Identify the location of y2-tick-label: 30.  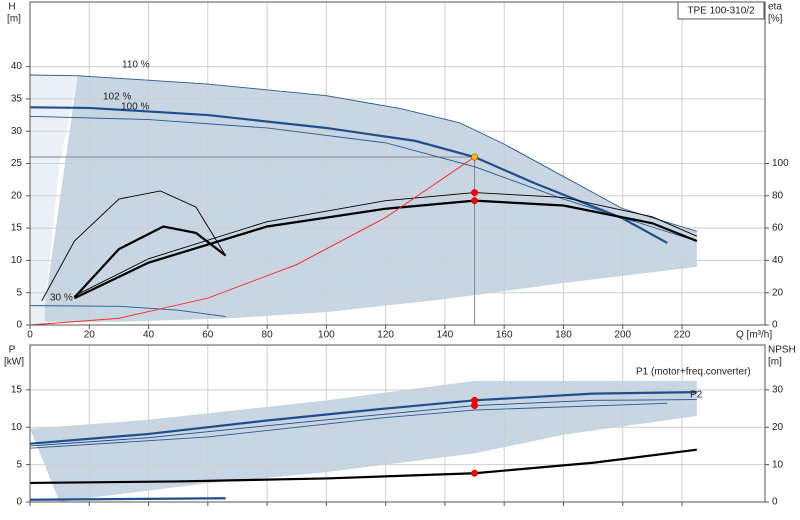
(778, 389).